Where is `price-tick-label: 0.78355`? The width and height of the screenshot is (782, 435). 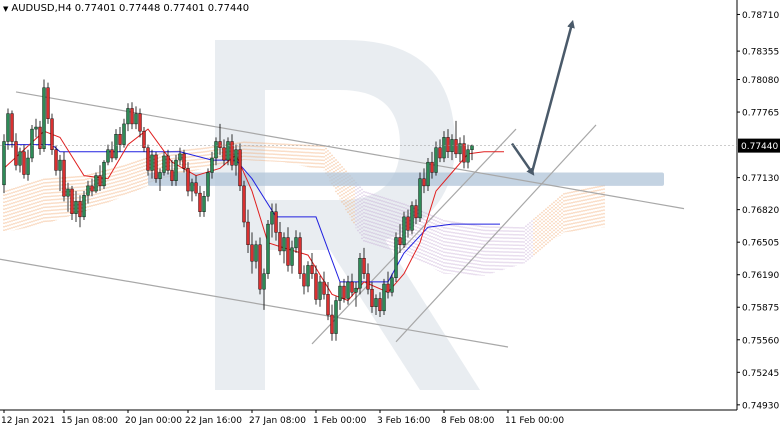
price-tick-label: 0.78355 is located at coordinates (760, 53).